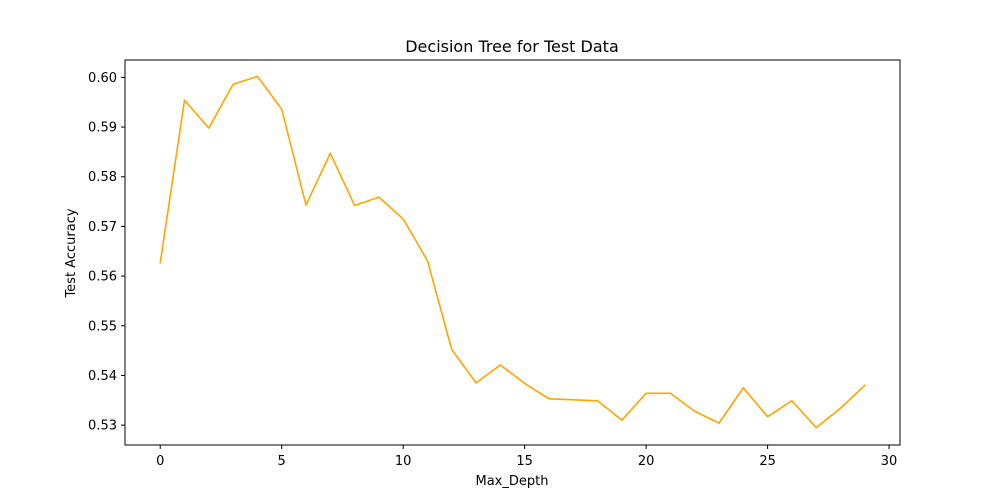  I want to click on x-axis-label: Max_Depth, so click(512, 481).